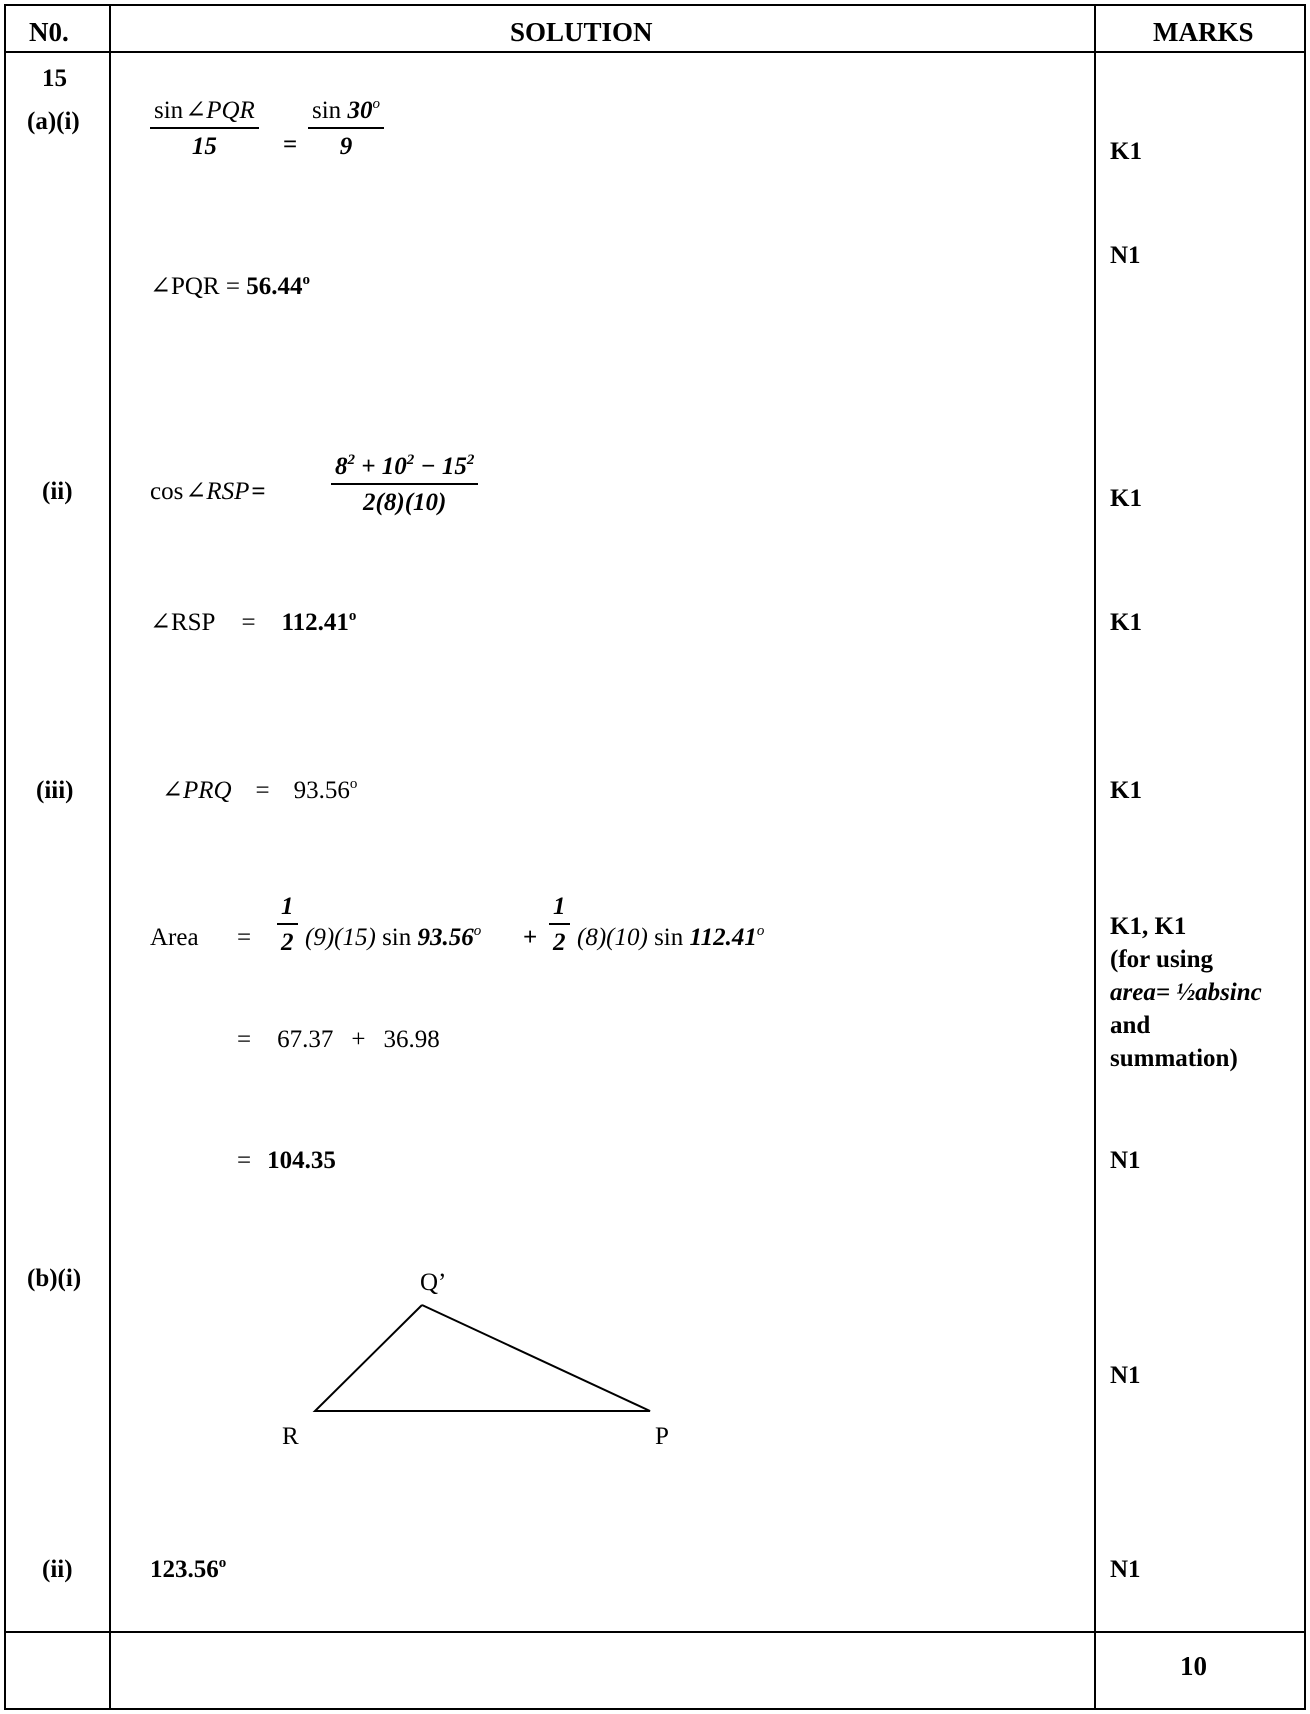 This screenshot has height=1714, width=1310. I want to click on mark-area-note-3: and, so click(1130, 1025).